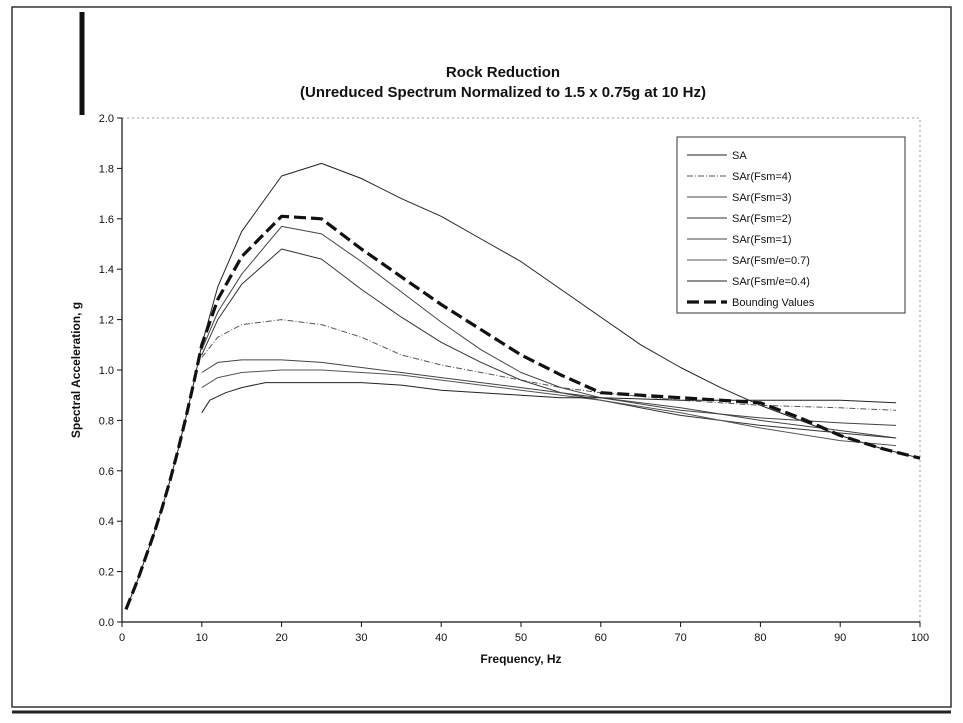 The image size is (963, 723). I want to click on legend-label-5: SAr(Fsm/e=0.7), so click(771, 261).